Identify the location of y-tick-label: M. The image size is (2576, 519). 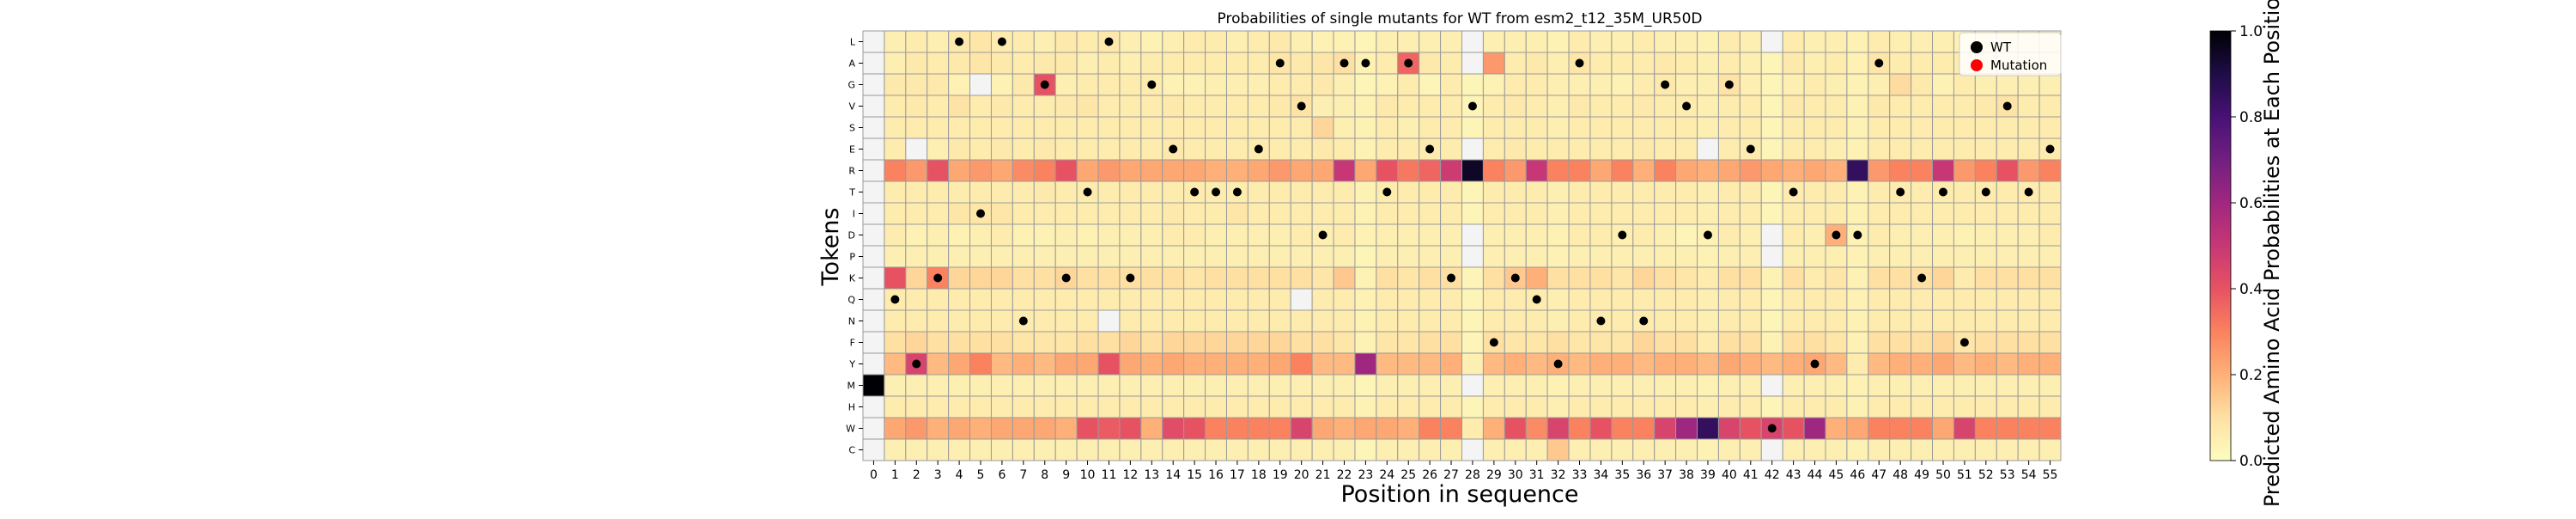
(852, 386).